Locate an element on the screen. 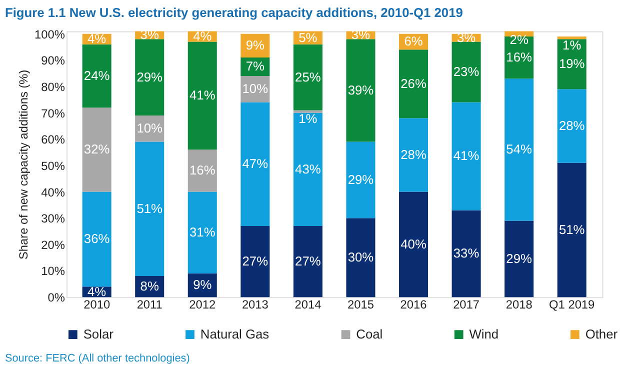 This screenshot has width=628, height=392. data-label: 47% is located at coordinates (255, 164).